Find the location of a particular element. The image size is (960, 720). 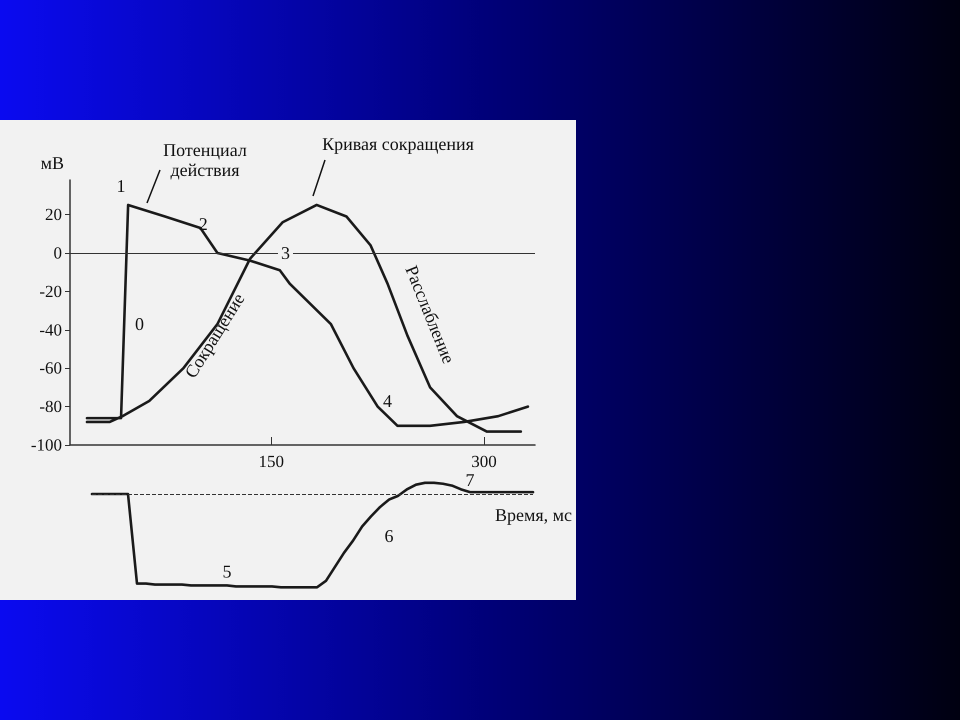

annotation: 4 is located at coordinates (387, 400).